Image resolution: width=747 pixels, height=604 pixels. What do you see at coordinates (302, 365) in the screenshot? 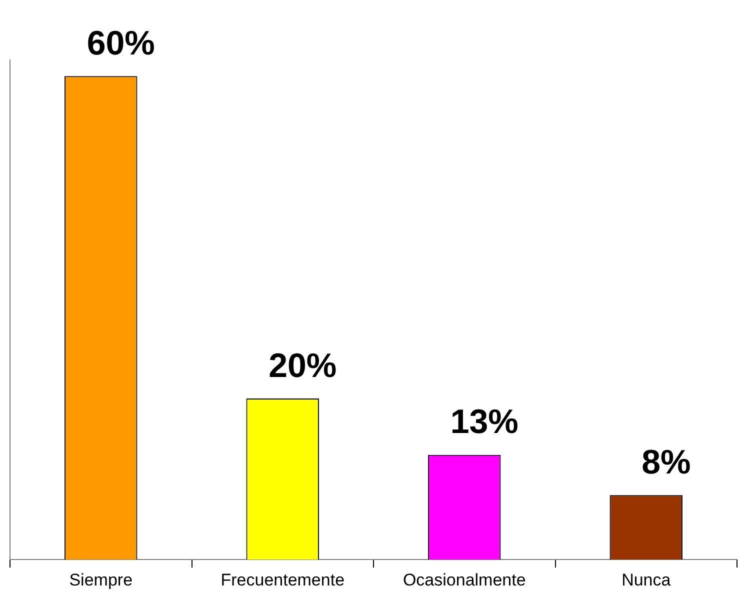
I see `data-label: 20%` at bounding box center [302, 365].